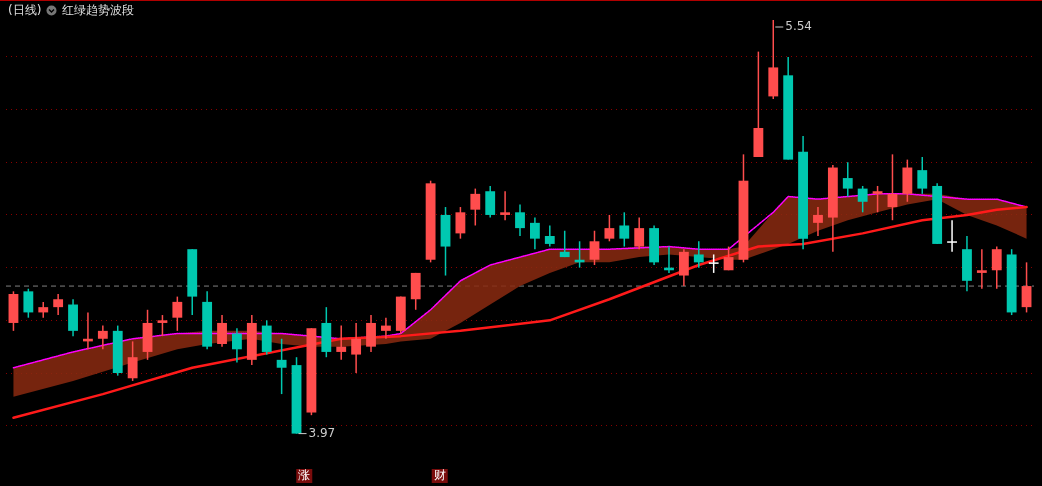  What do you see at coordinates (322, 432) in the screenshot?
I see `annotation: 3.97` at bounding box center [322, 432].